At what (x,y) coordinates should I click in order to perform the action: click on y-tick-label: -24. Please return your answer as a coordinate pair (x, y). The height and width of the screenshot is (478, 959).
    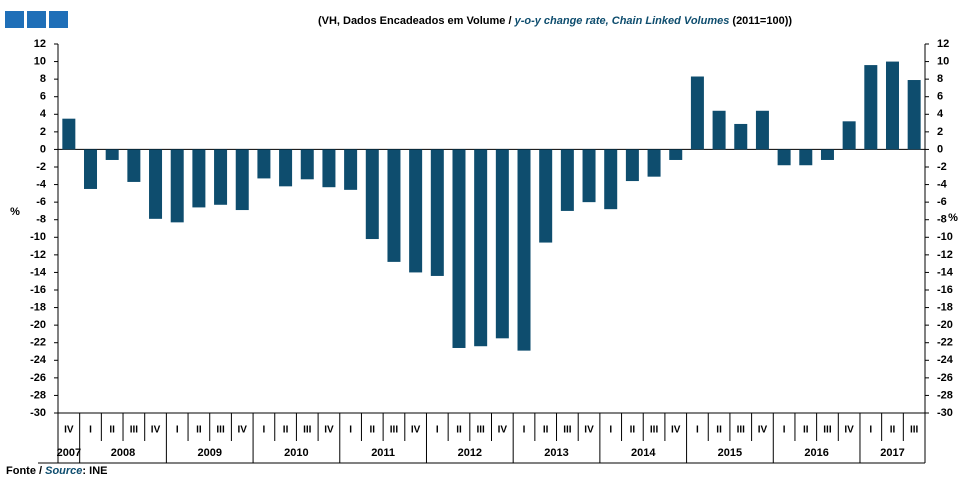
    Looking at the image, I should click on (38, 360).